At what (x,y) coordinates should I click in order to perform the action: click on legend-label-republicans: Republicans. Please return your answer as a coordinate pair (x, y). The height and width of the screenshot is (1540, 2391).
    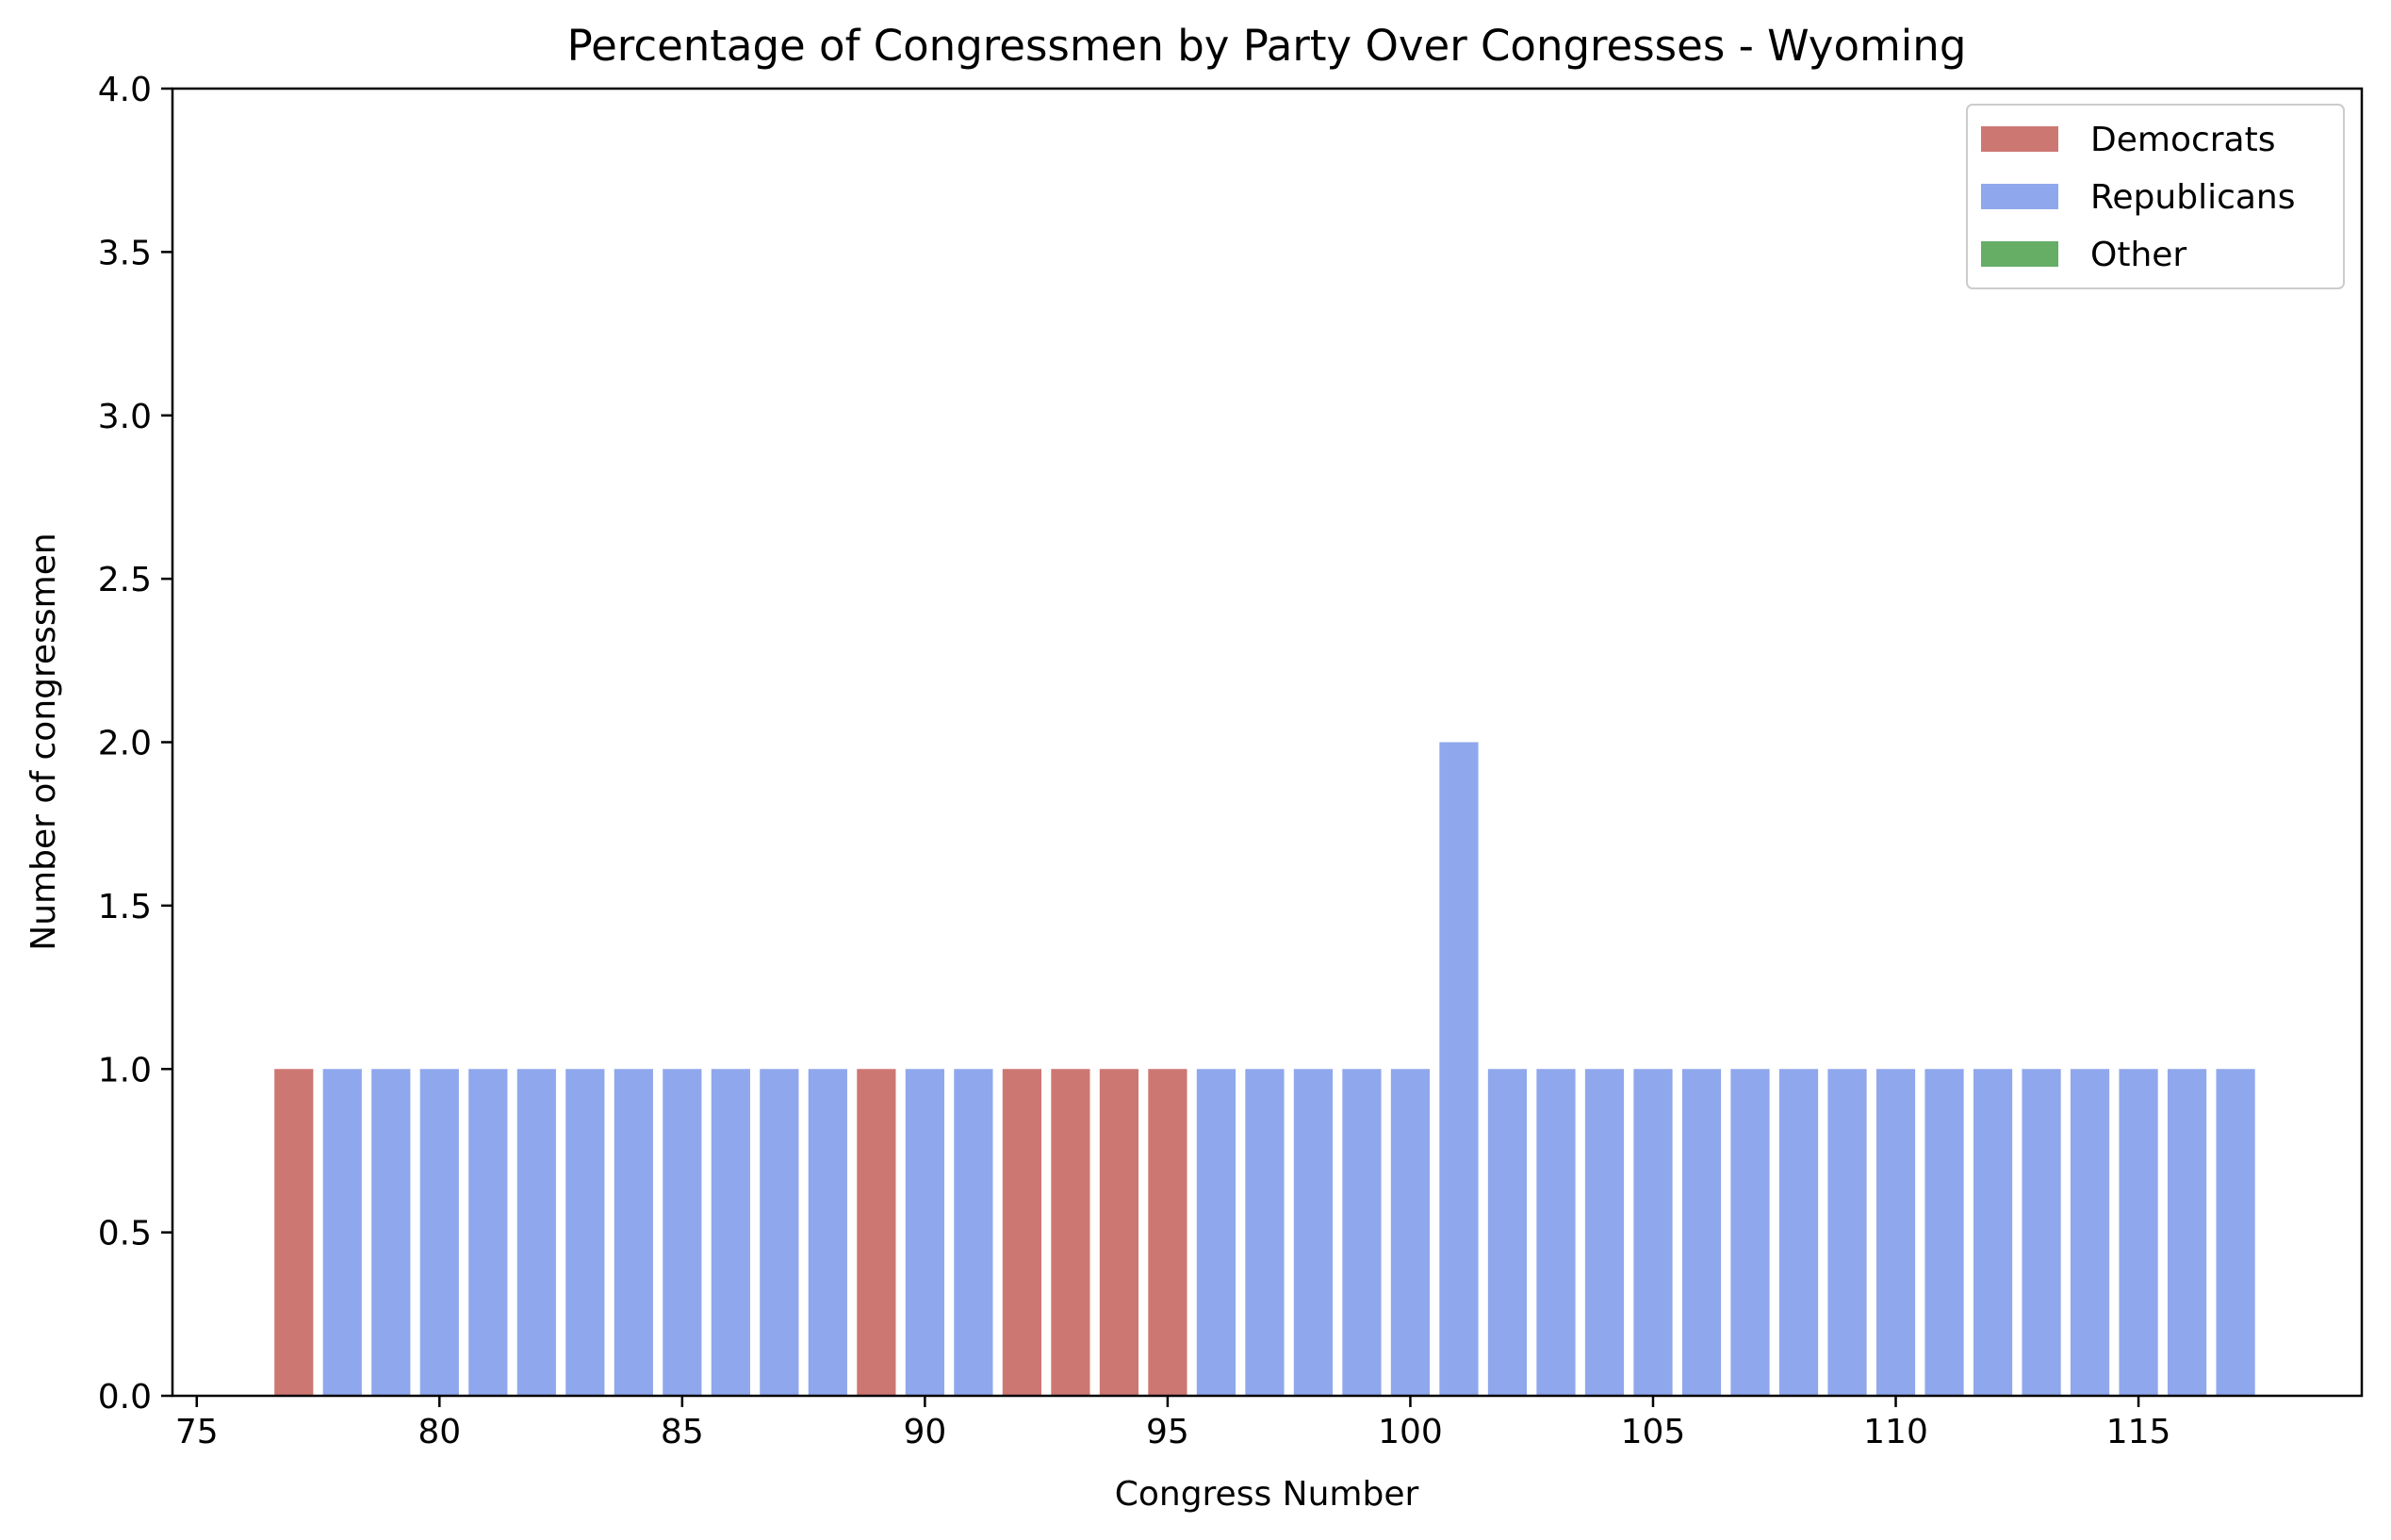
    Looking at the image, I should click on (2193, 197).